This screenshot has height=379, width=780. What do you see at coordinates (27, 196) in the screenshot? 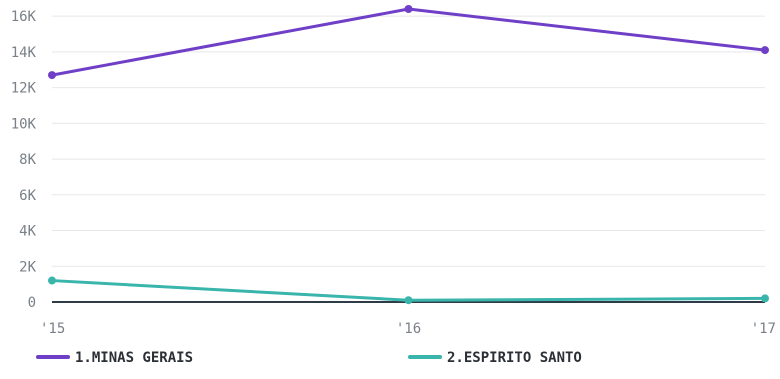
I see `y-tick-label: 6K` at bounding box center [27, 196].